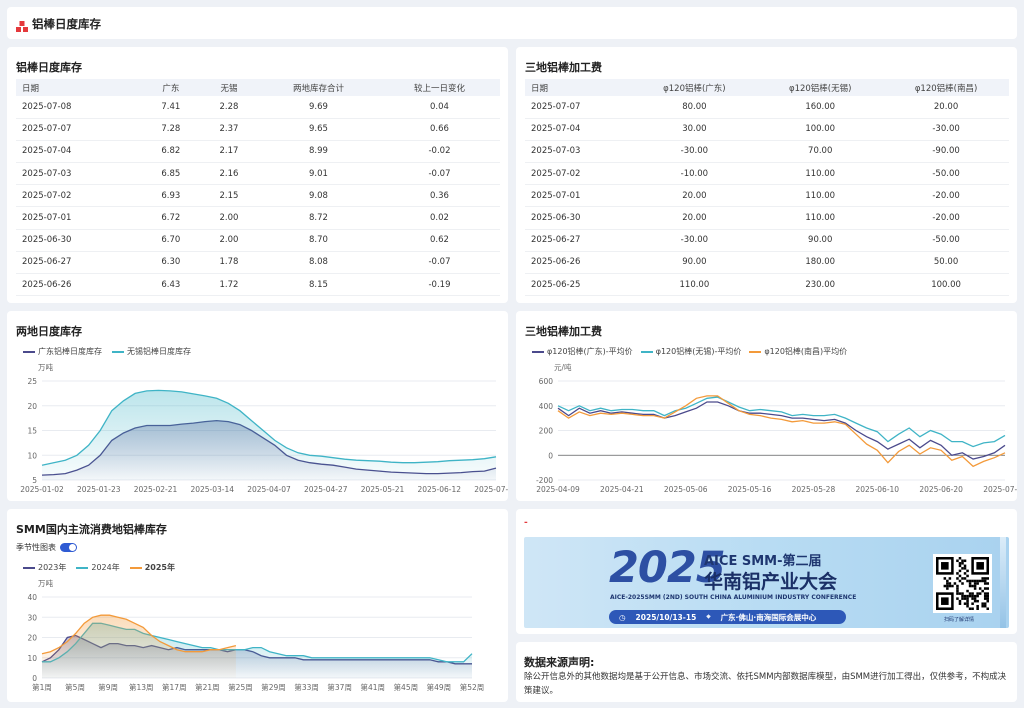 This screenshot has width=1024, height=708. What do you see at coordinates (139, 646) in the screenshot?
I see `series-area` at bounding box center [139, 646].